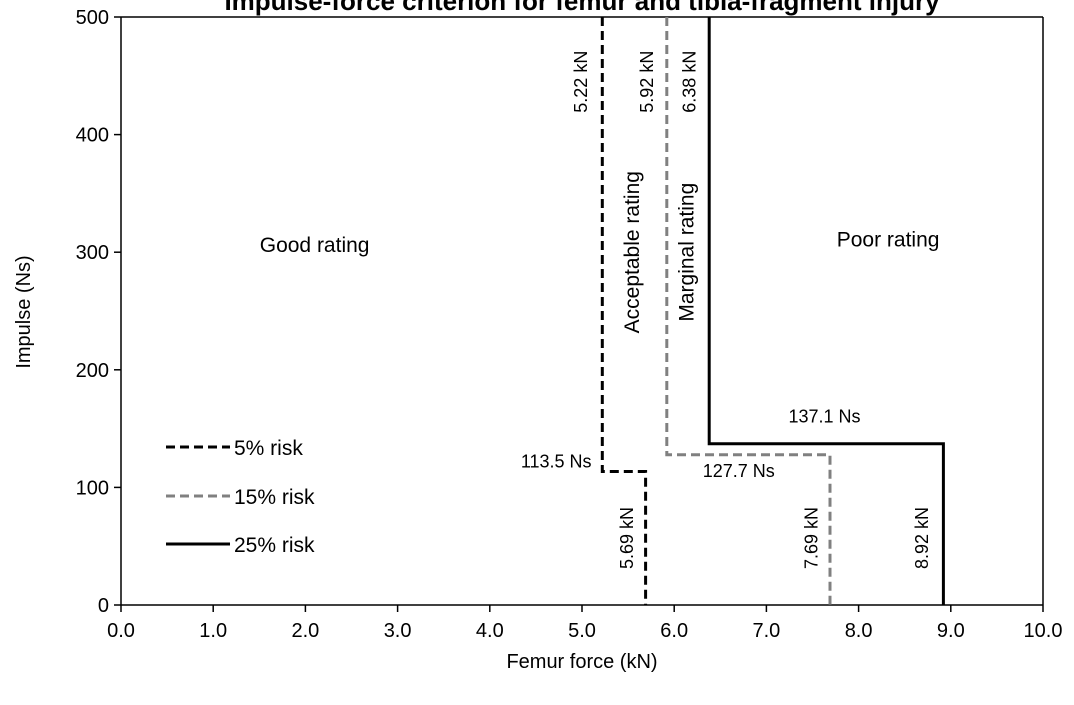 The image size is (1074, 705). What do you see at coordinates (268, 448) in the screenshot?
I see `legend-label-5pct: 5% risk` at bounding box center [268, 448].